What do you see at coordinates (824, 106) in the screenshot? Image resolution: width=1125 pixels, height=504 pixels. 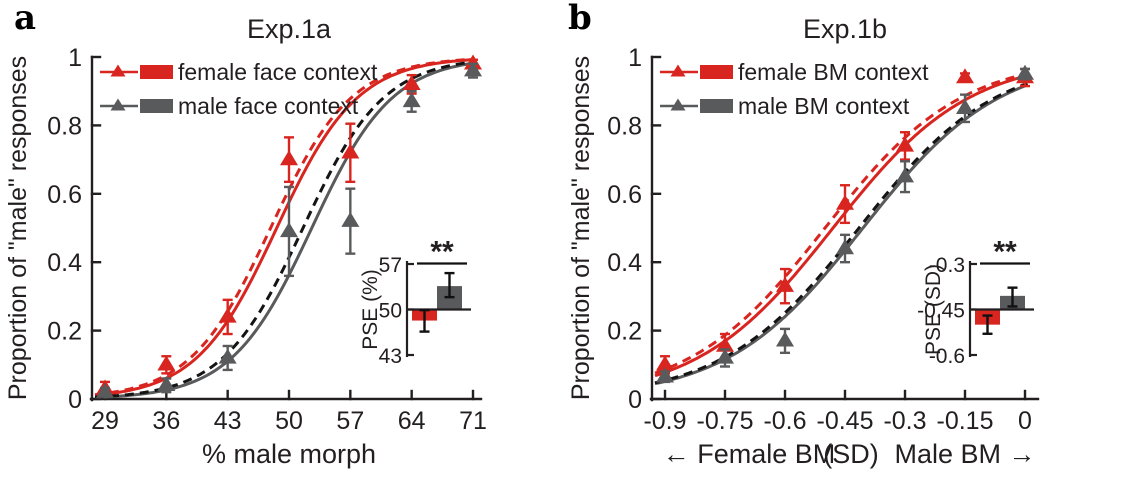 I see `legend-label: male BM context` at bounding box center [824, 106].